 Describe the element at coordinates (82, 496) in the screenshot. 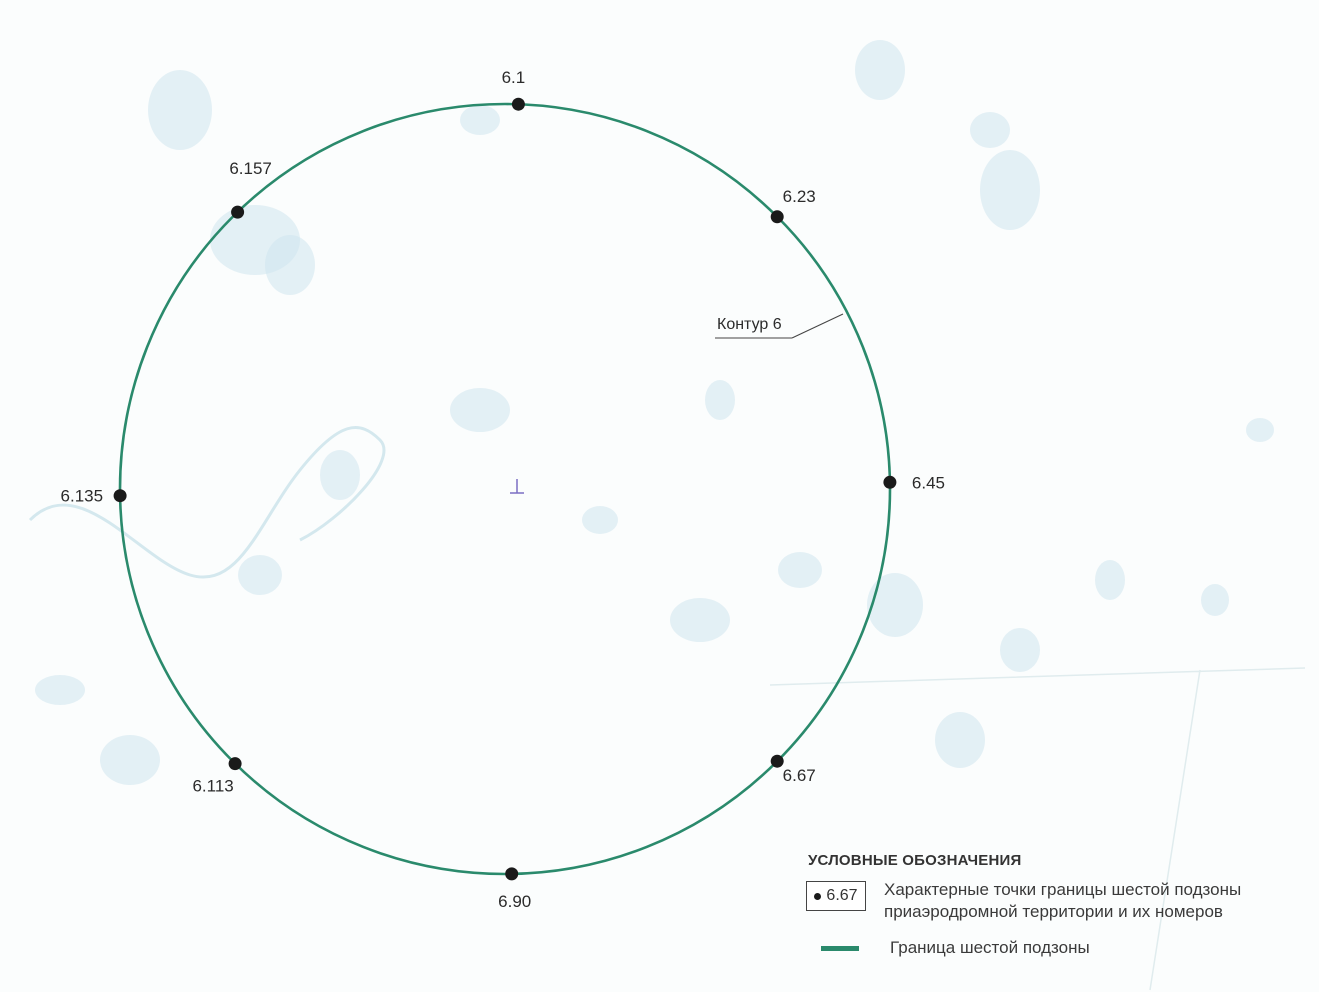

I see `boundary-point-label: 6.135` at that location.